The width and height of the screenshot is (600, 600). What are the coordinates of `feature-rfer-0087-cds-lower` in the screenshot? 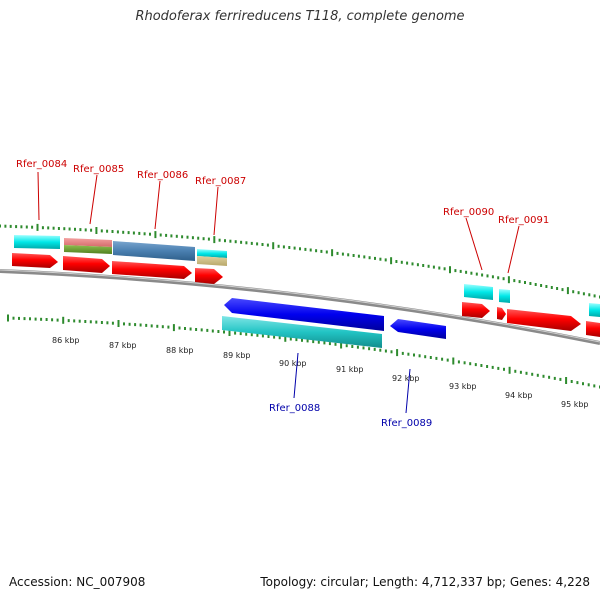 It's located at (212, 261).